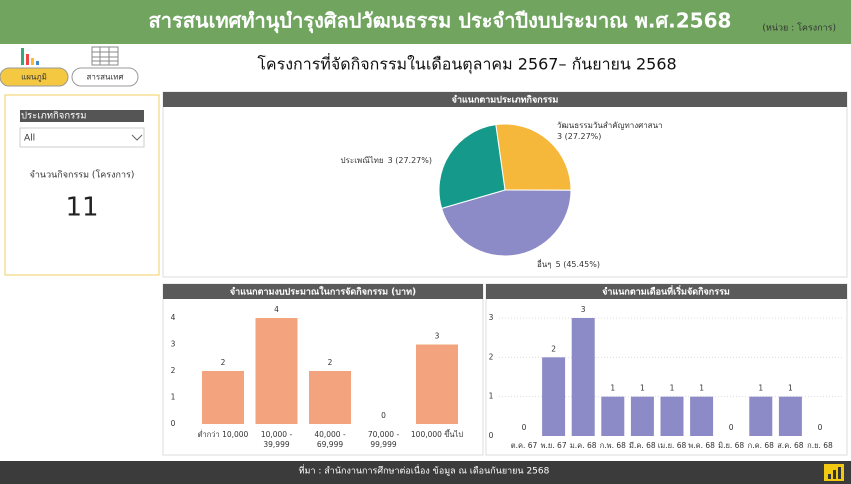 This screenshot has width=851, height=484. I want to click on pie-label-category: วัฒนธรรมวันสำคัญทางศาสนา, so click(610, 125).